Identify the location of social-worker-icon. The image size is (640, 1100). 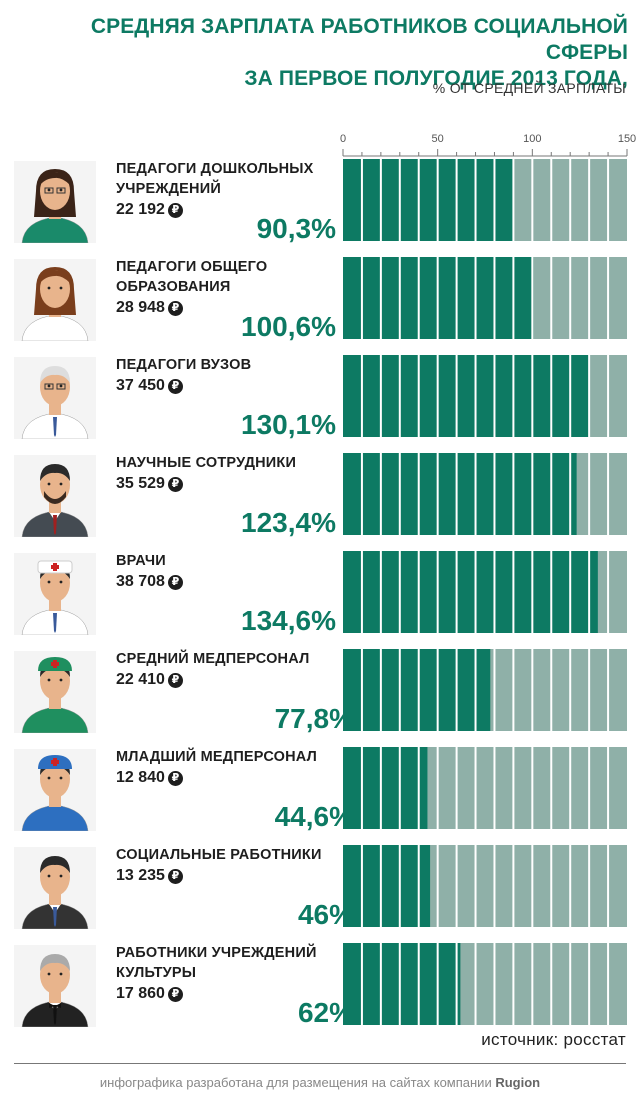
(55, 888).